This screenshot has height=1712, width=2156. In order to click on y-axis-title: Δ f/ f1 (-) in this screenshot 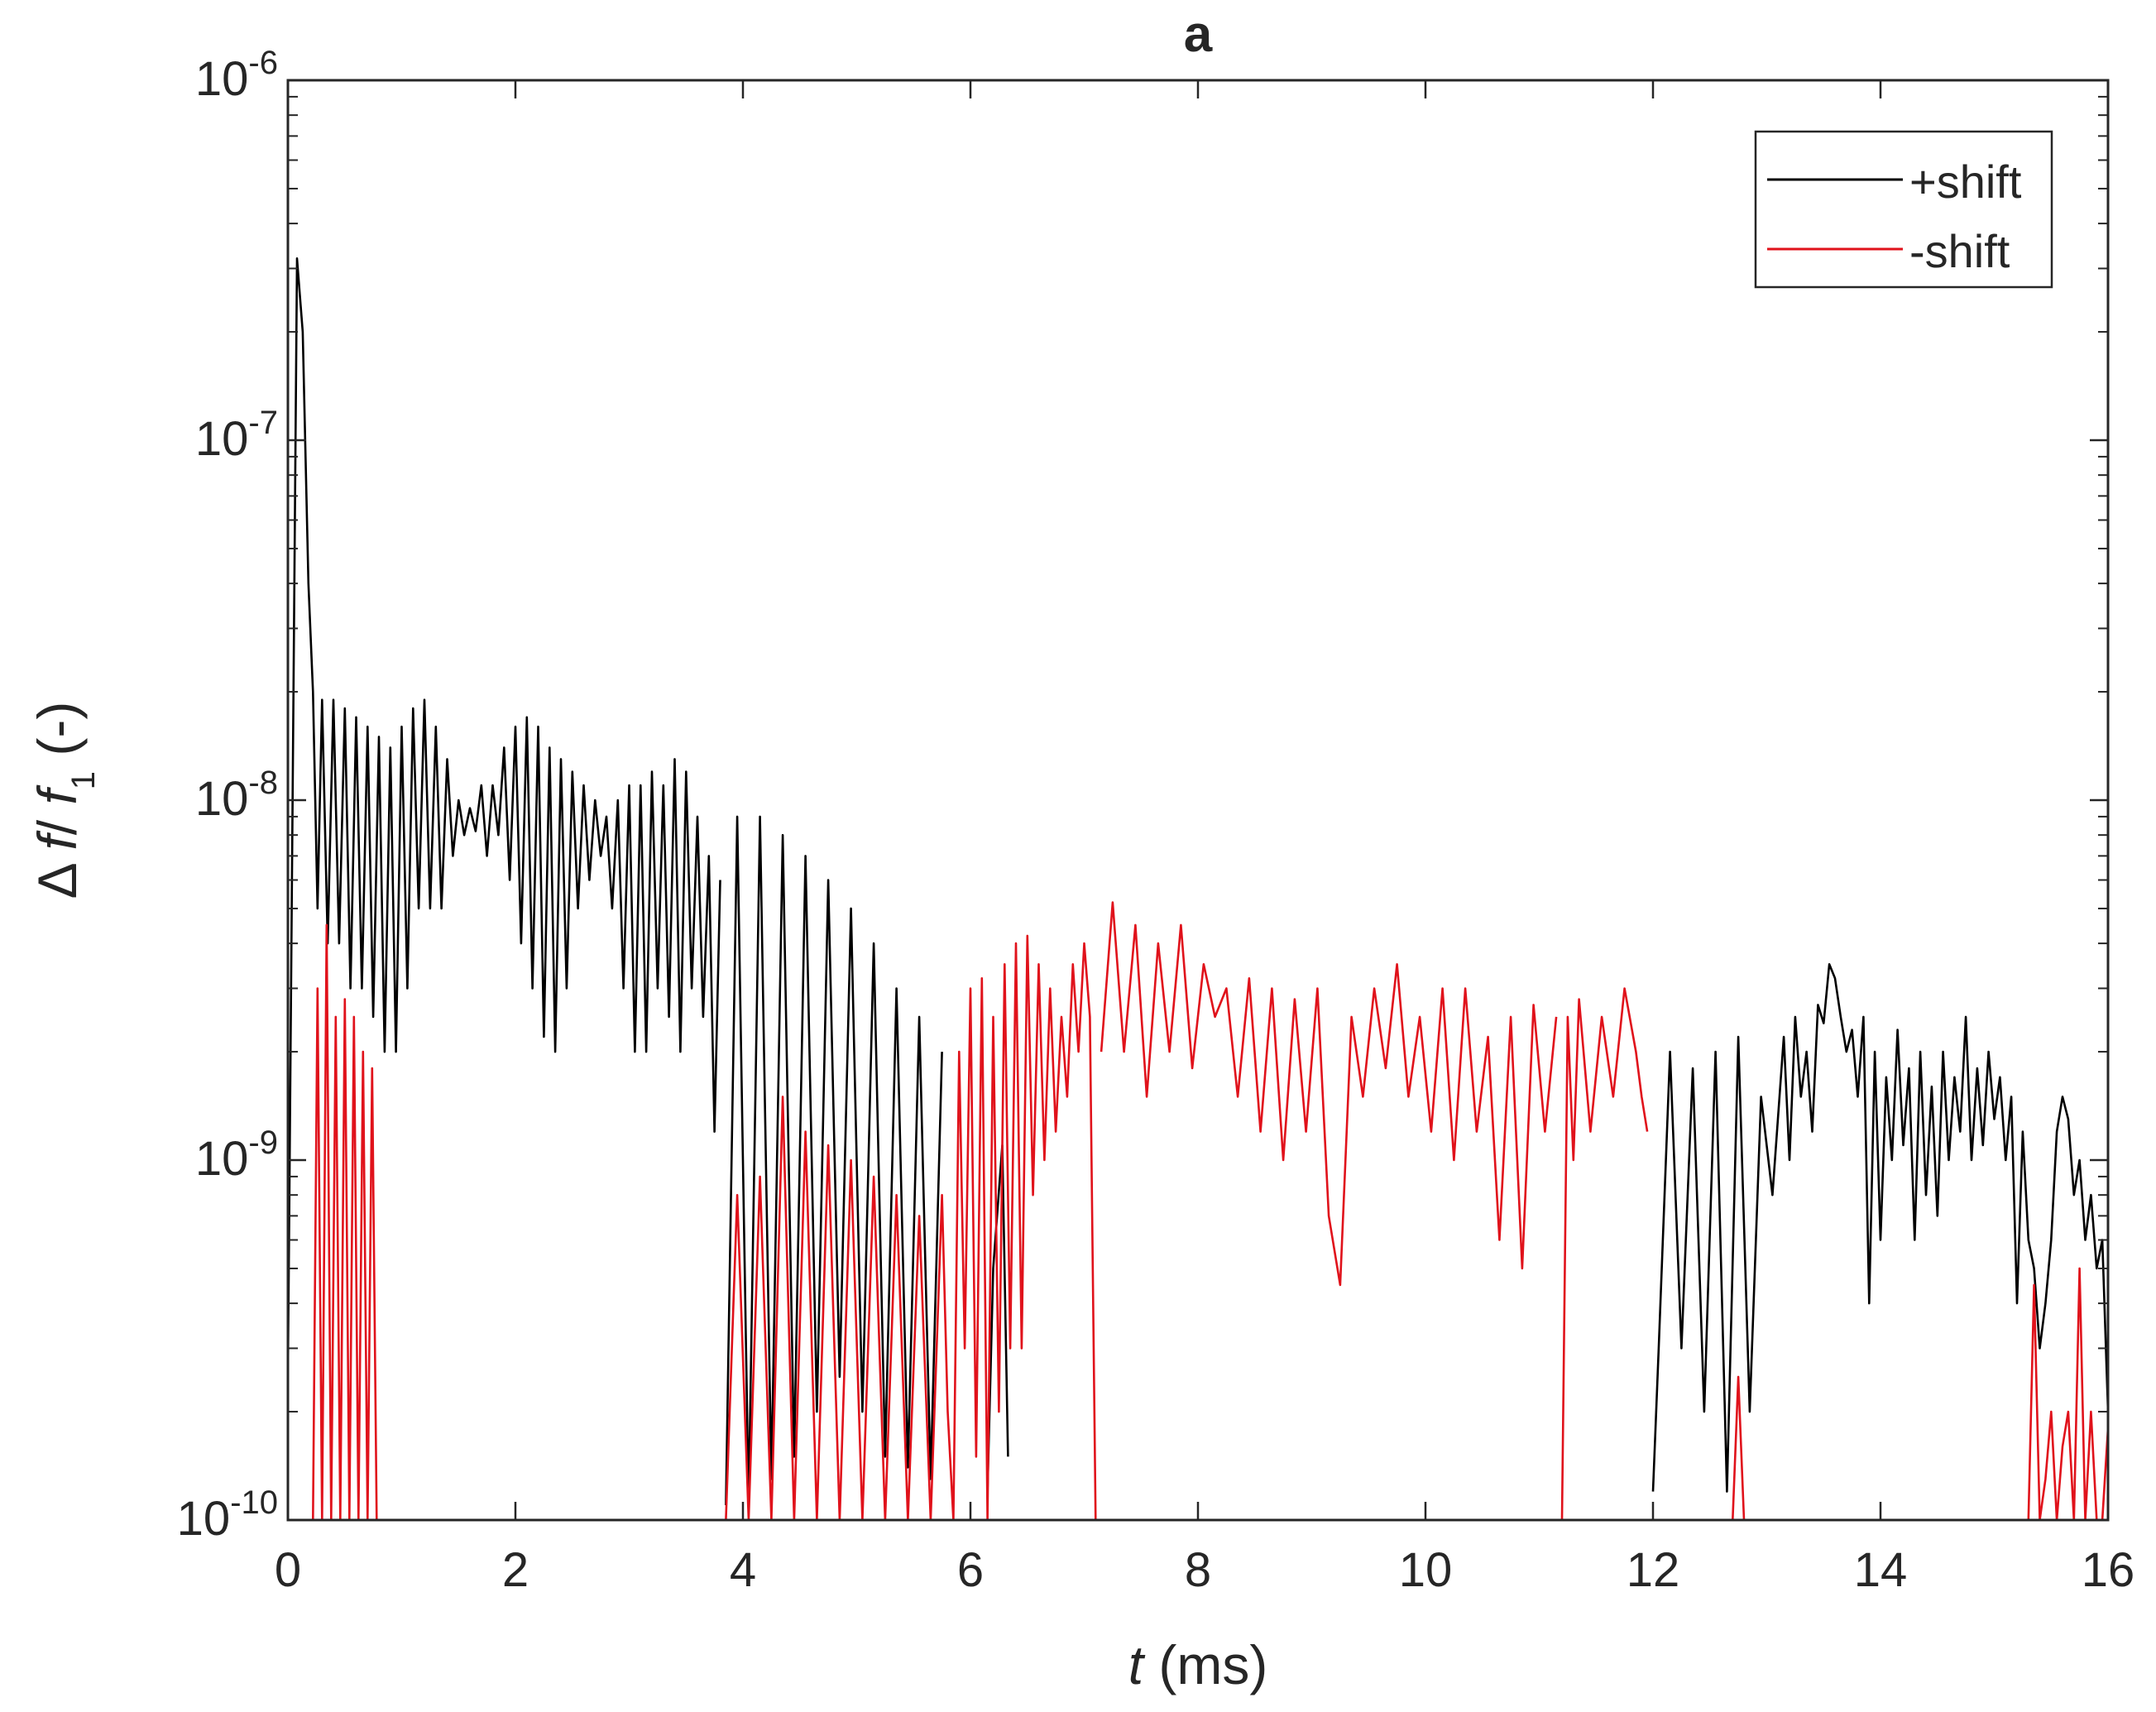, I will do `click(64, 800)`.